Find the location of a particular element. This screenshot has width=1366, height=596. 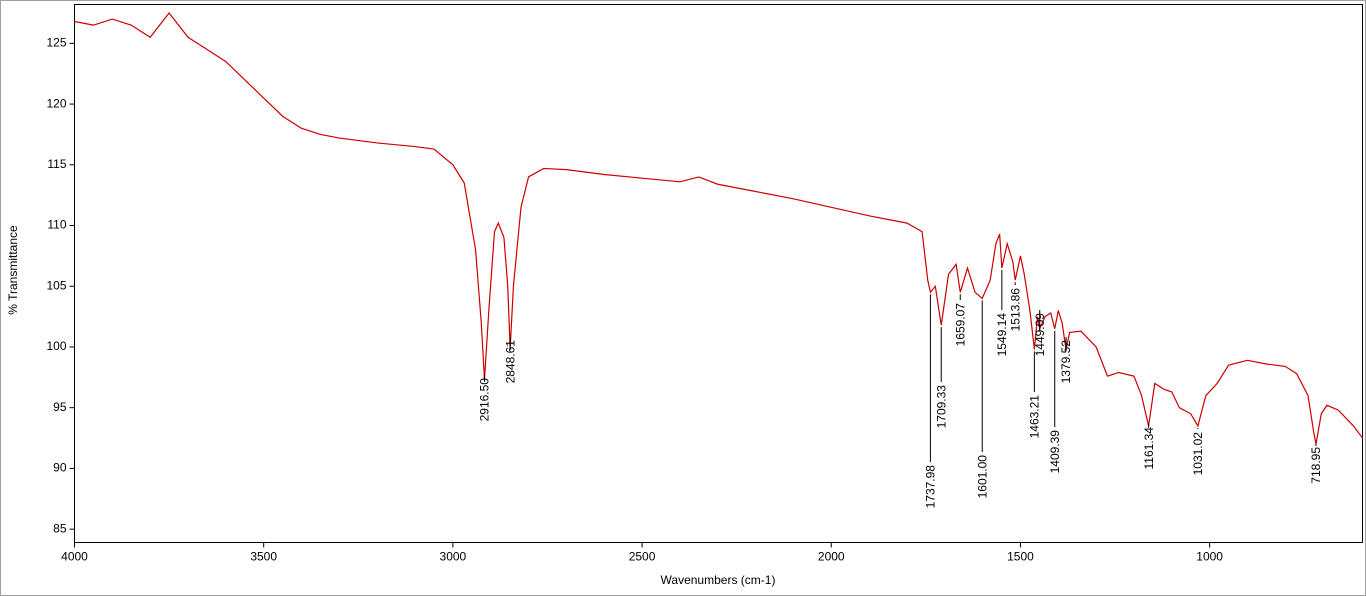

x-tick-label: 4000 is located at coordinates (74, 557).